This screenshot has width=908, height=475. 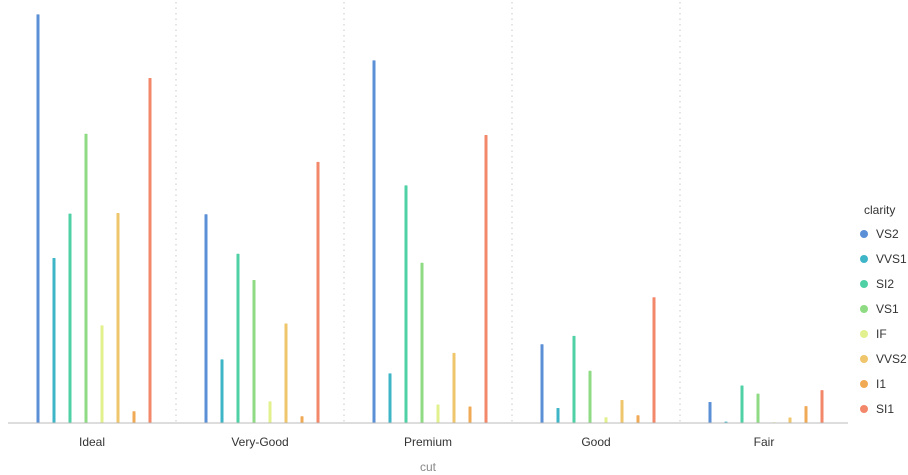 I want to click on legend-label: VVS1, so click(x=891, y=259).